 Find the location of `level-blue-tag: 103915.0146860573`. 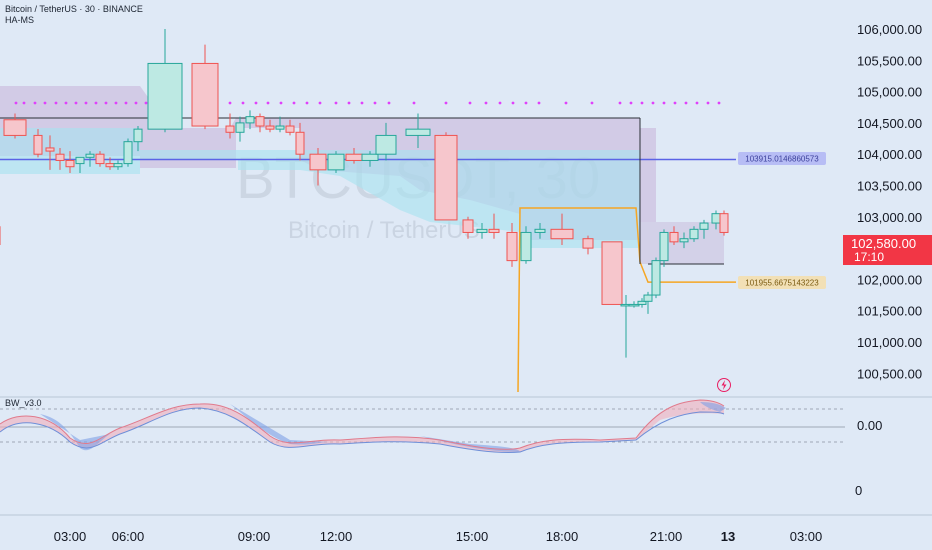

level-blue-tag: 103915.0146860573 is located at coordinates (782, 158).